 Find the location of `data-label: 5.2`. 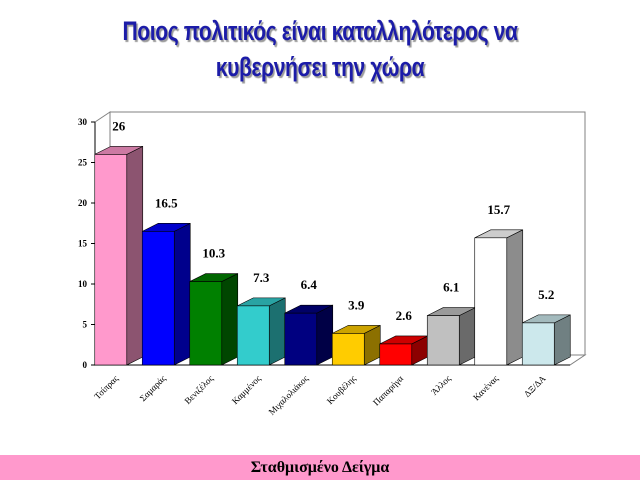

data-label: 5.2 is located at coordinates (546, 294).